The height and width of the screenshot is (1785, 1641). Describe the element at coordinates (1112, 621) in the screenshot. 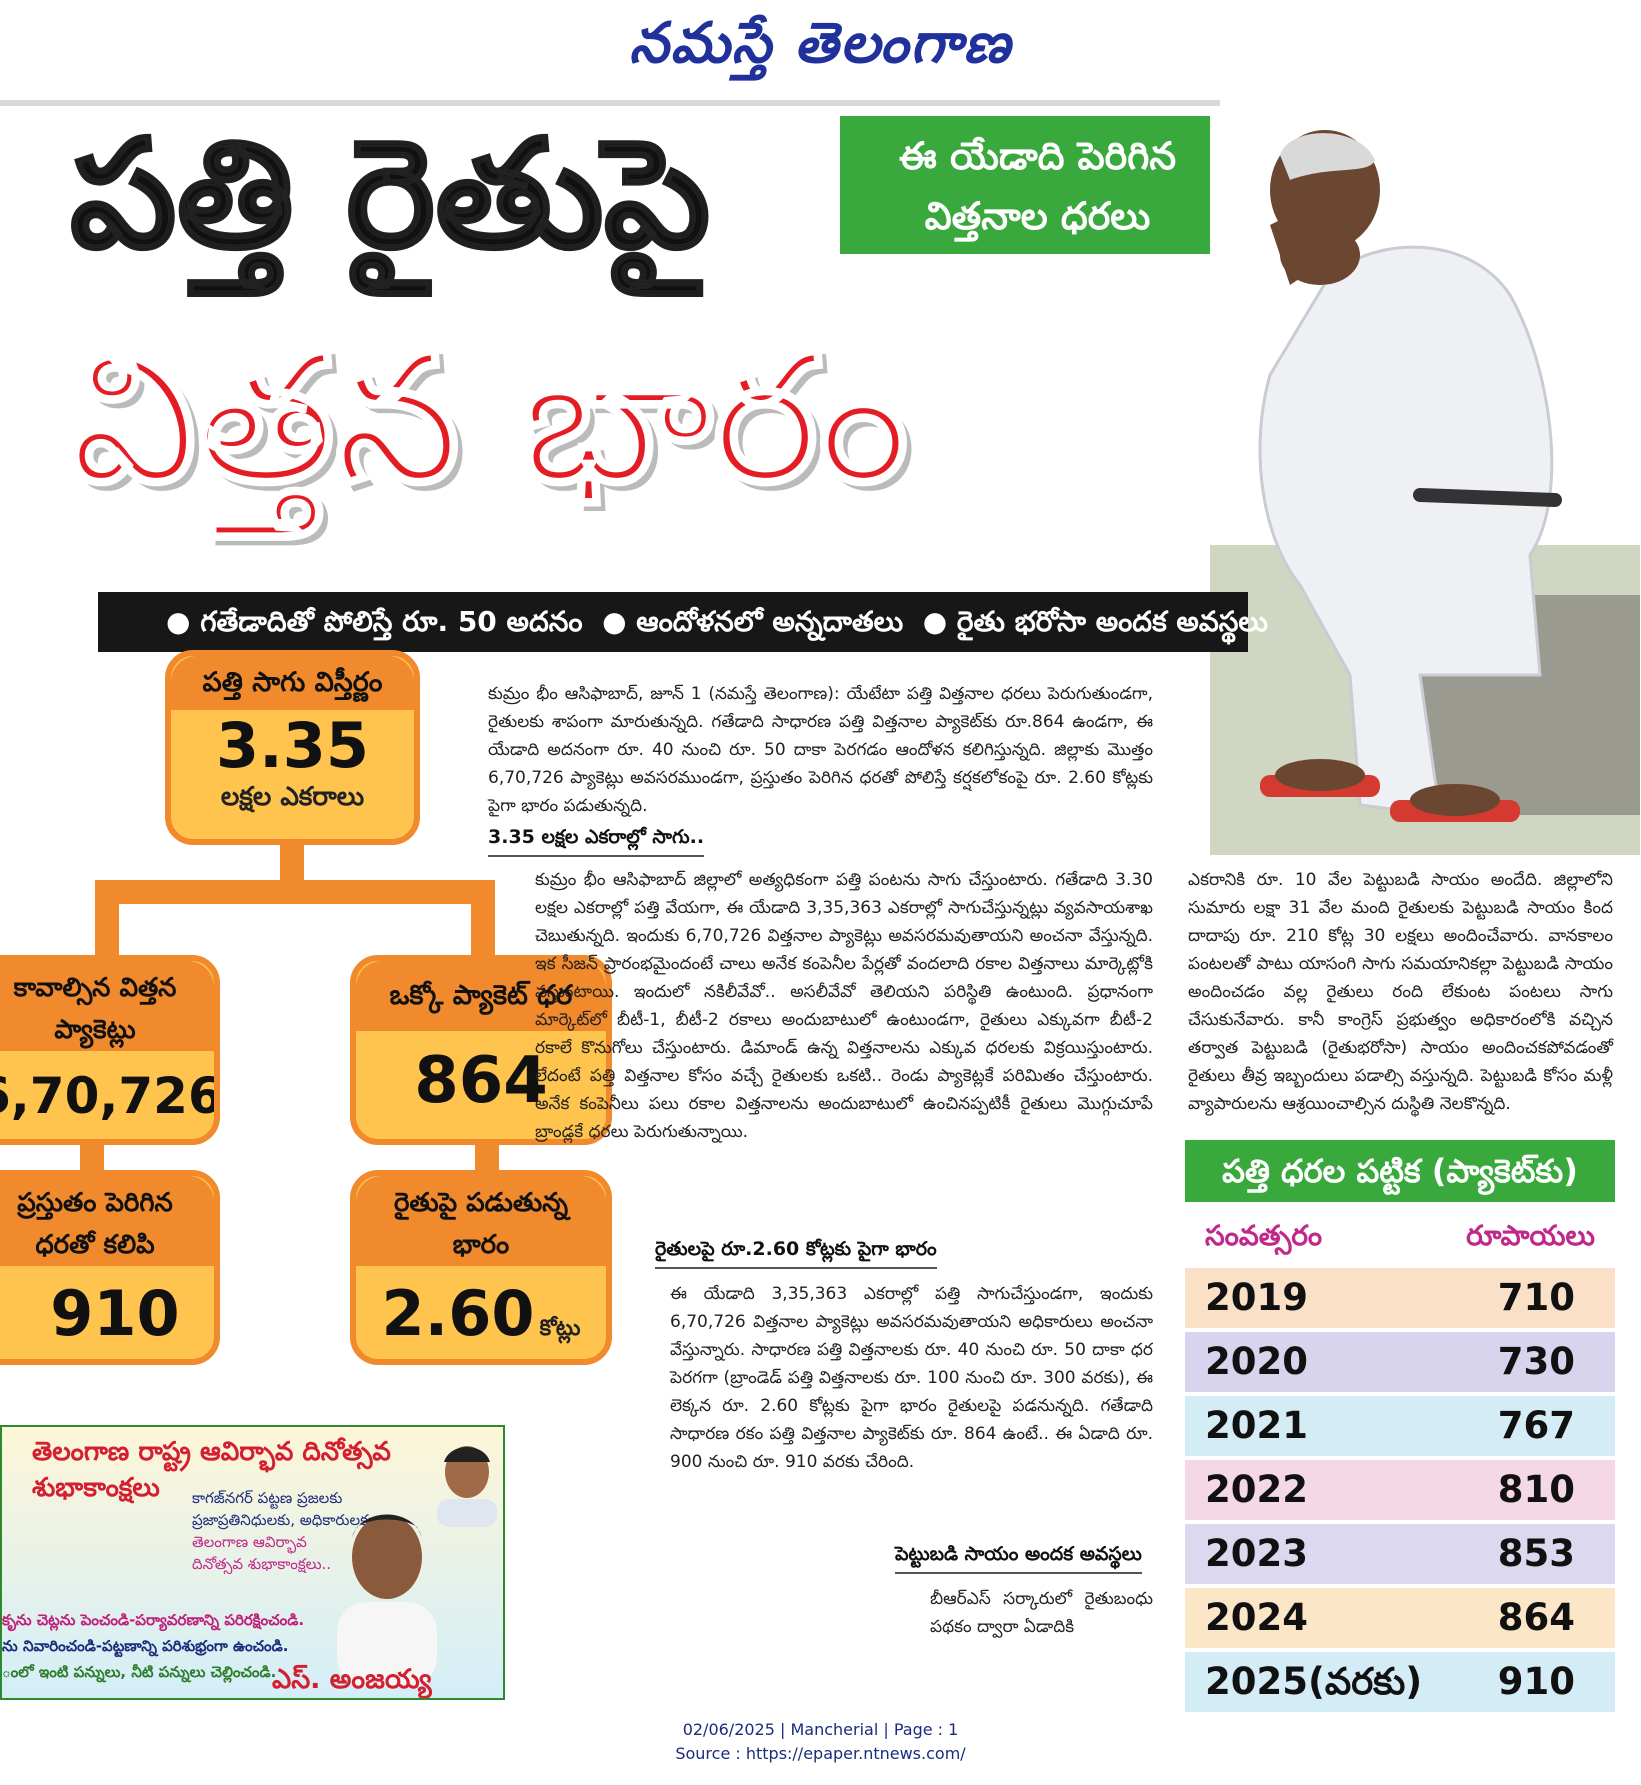

I see `strip-item: రైతు భరోసా అందక అవస్థలు` at that location.